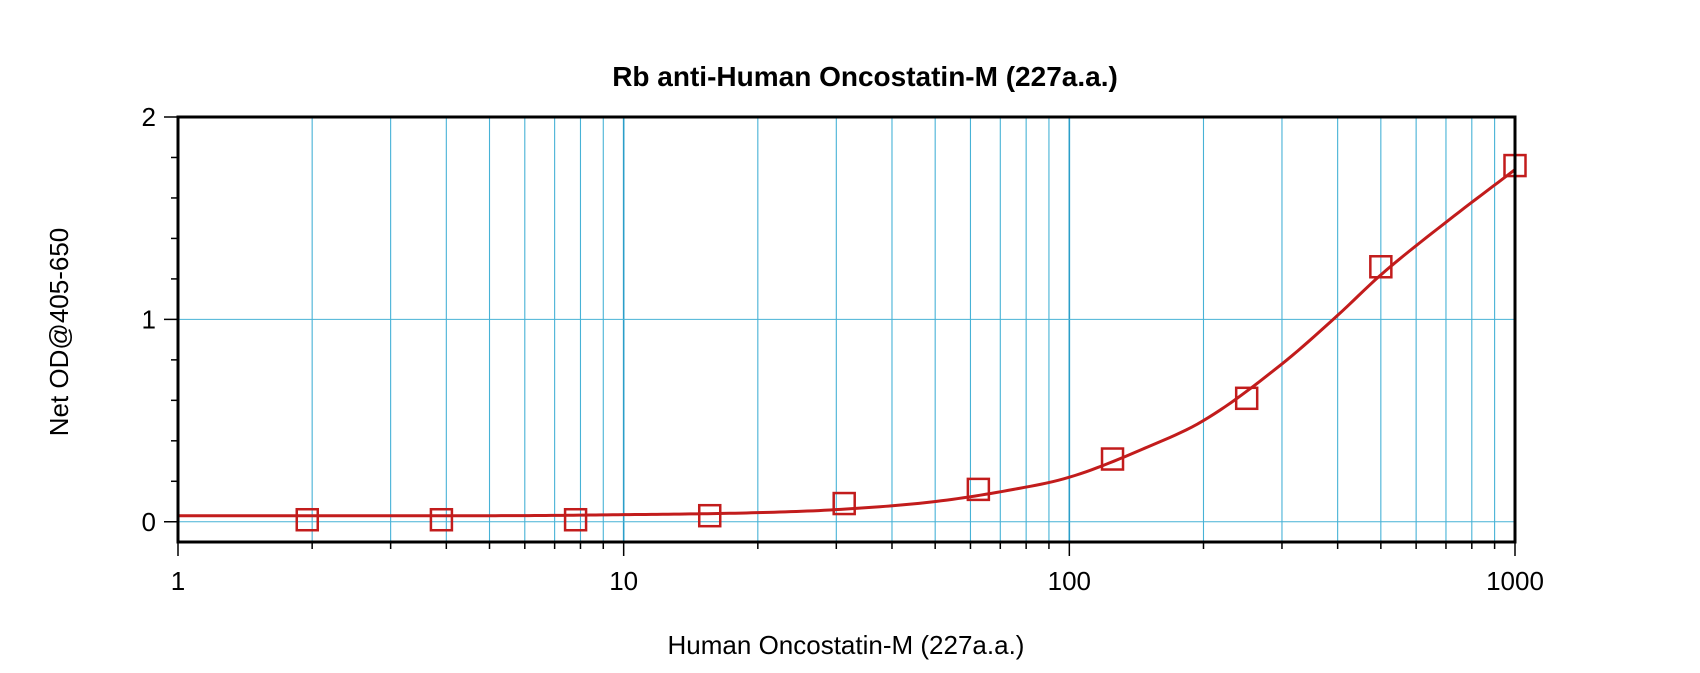 Image resolution: width=1700 pixels, height=673 pixels. Describe the element at coordinates (59, 332) in the screenshot. I see `y-axis-label: Net OD@405-650` at that location.